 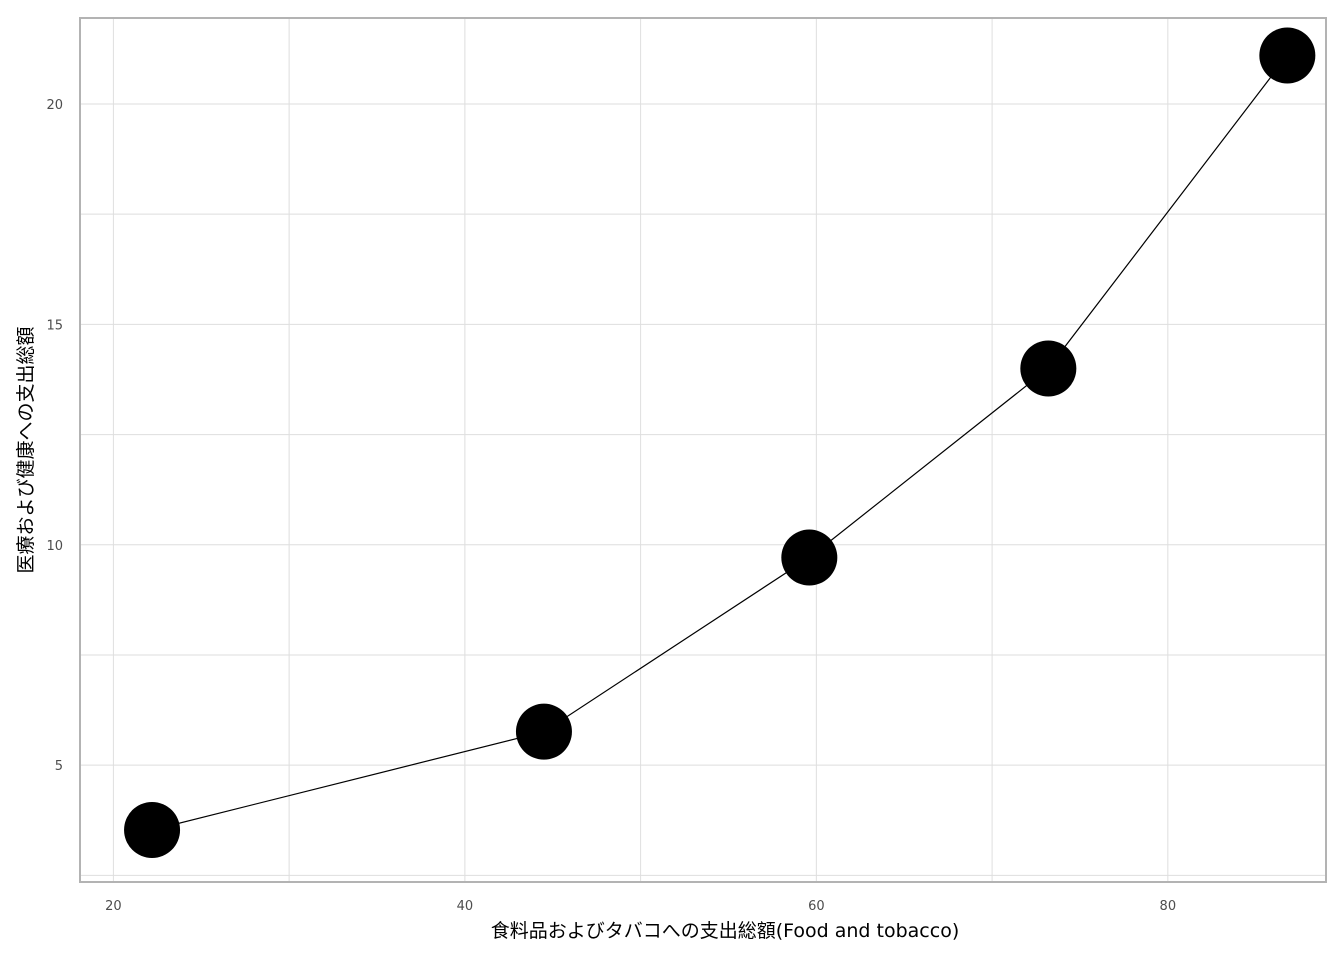 What do you see at coordinates (54, 546) in the screenshot?
I see `y-tick-label: 10` at bounding box center [54, 546].